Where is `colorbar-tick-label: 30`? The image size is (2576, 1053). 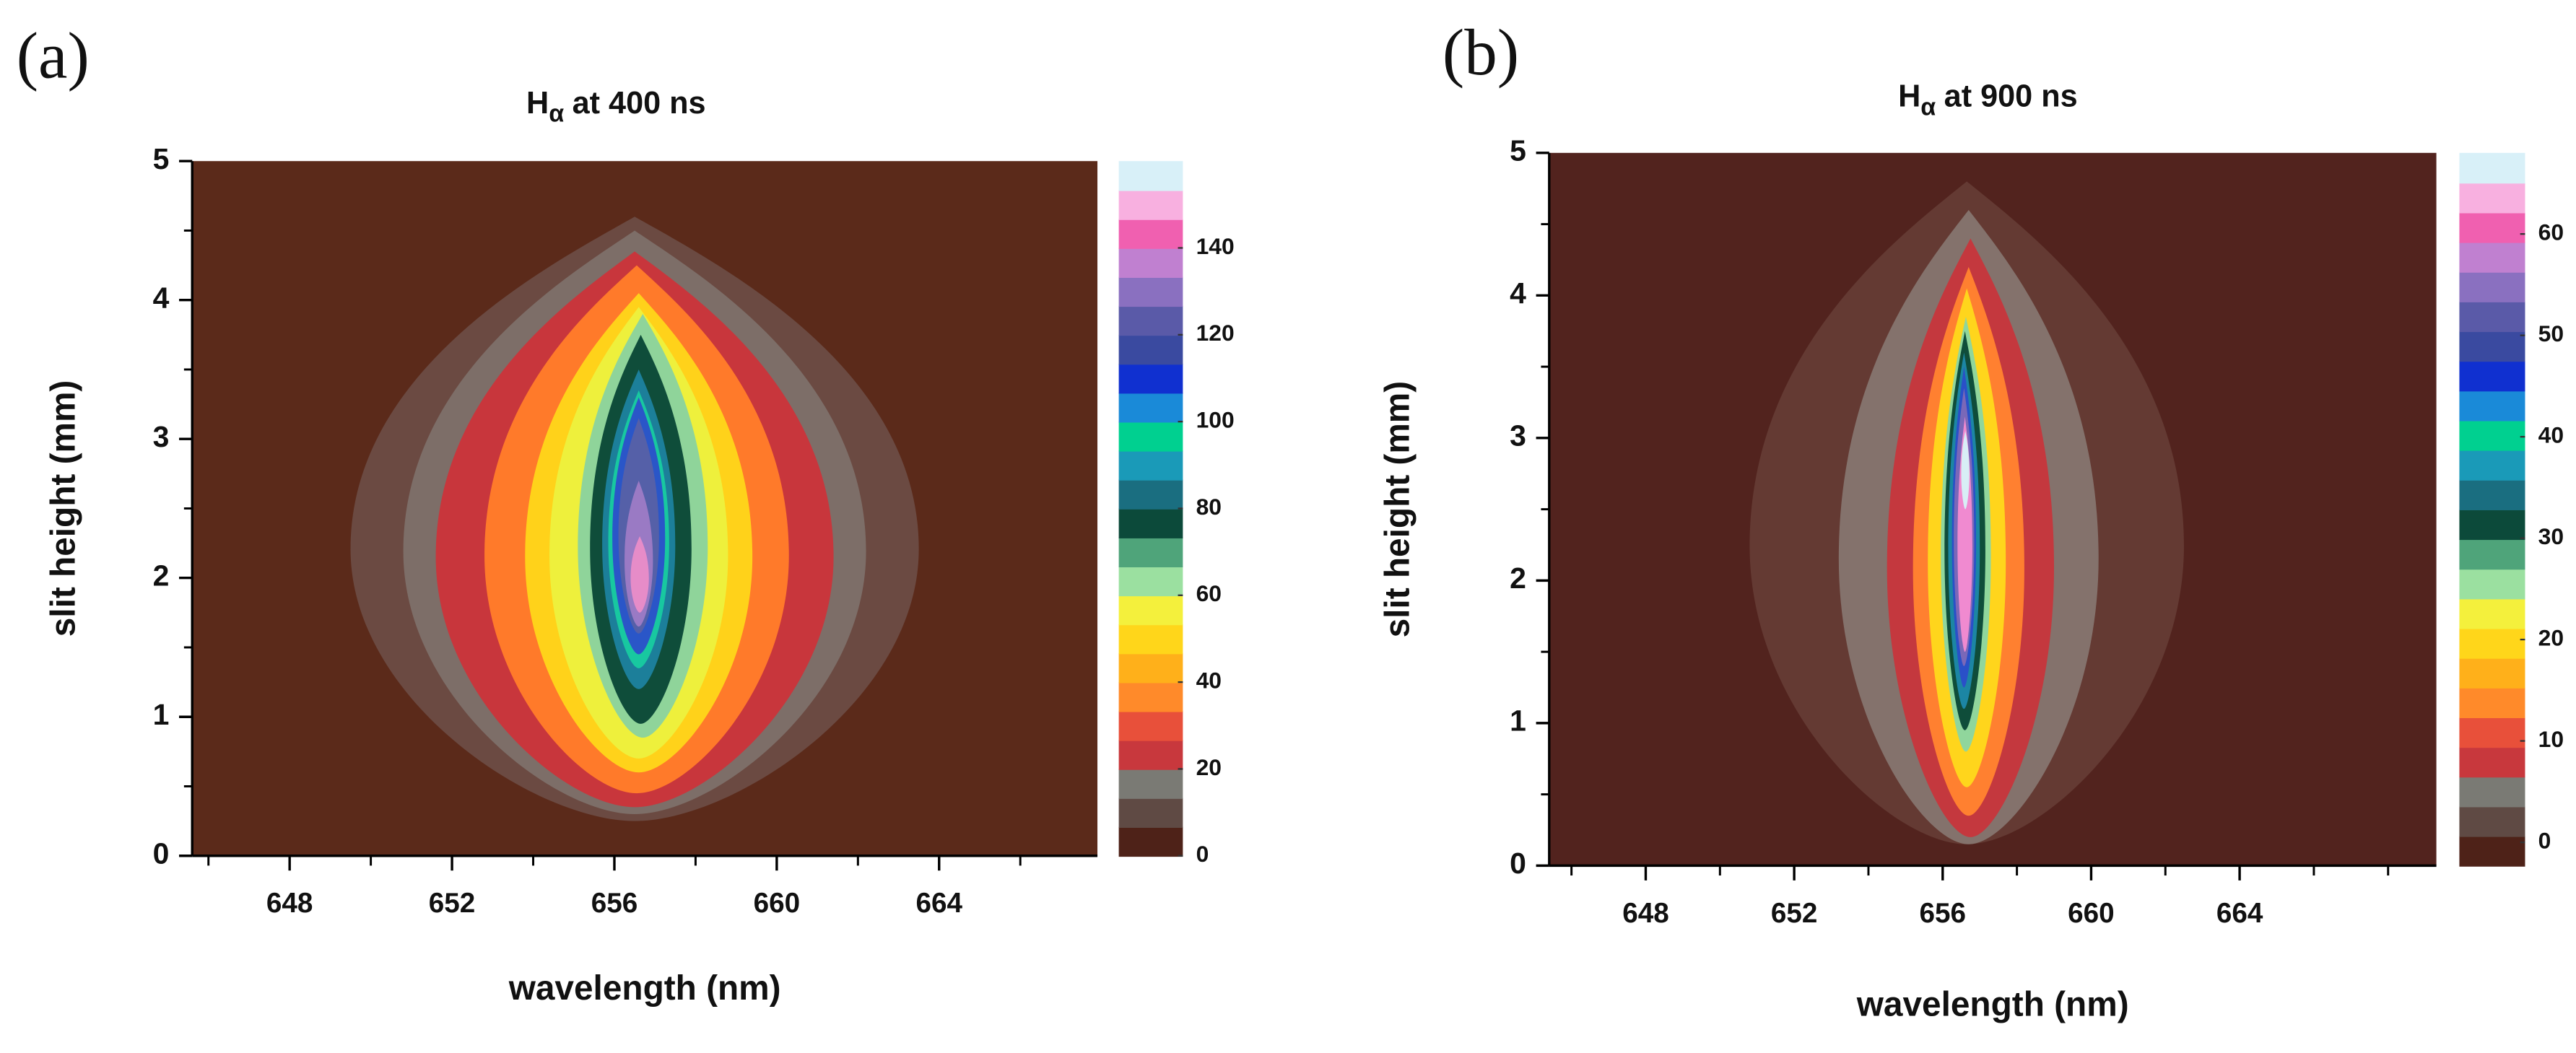
colorbar-tick-label: 30 is located at coordinates (2551, 536).